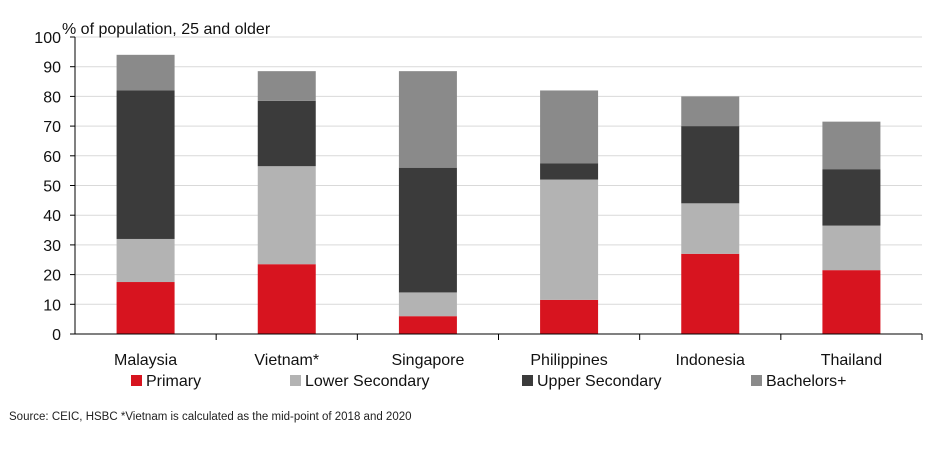  I want to click on x-tick-label: Philippines, so click(568, 360).